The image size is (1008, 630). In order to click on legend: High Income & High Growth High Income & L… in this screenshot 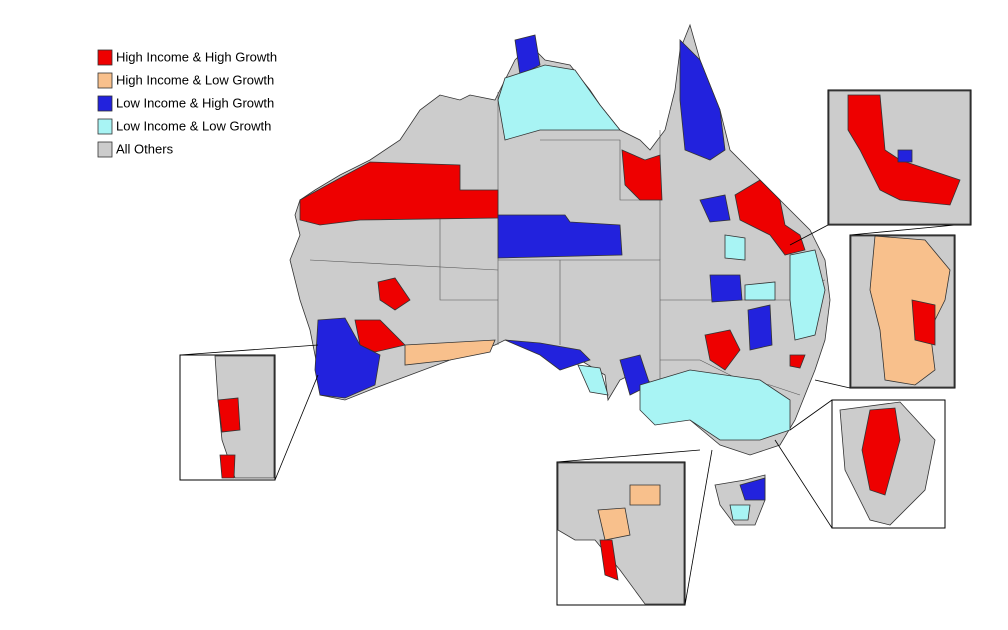, I will do `click(187, 103)`.